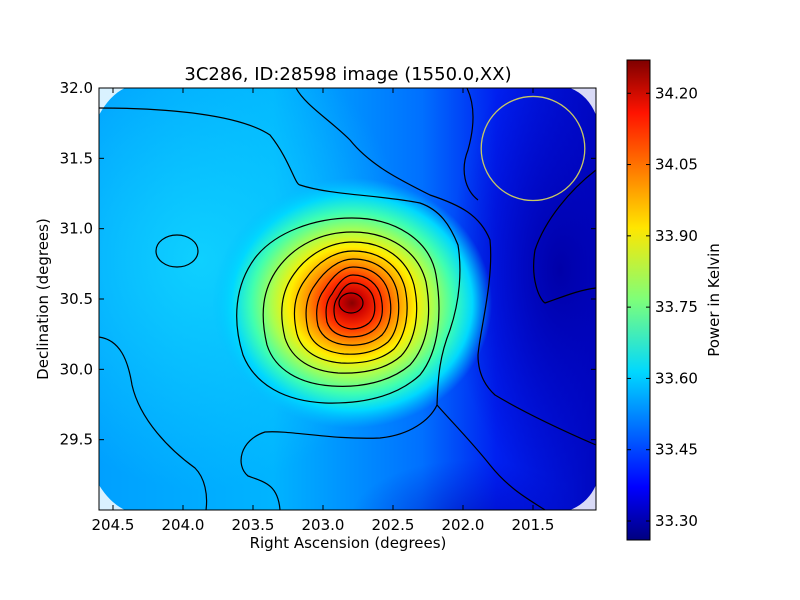  What do you see at coordinates (676, 378) in the screenshot?
I see `colorbar-tick-label: 33.60` at bounding box center [676, 378].